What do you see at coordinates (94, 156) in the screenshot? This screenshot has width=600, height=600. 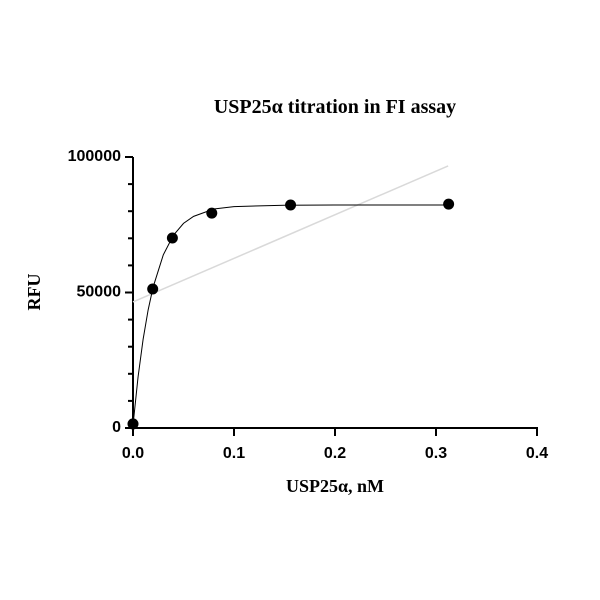 I see `y-tick-label: 100000` at bounding box center [94, 156].